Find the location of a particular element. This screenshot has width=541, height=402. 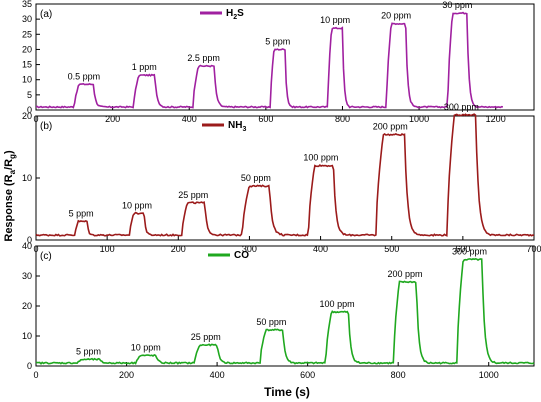

concentration-label: 0.5 ppm is located at coordinates (84, 76).